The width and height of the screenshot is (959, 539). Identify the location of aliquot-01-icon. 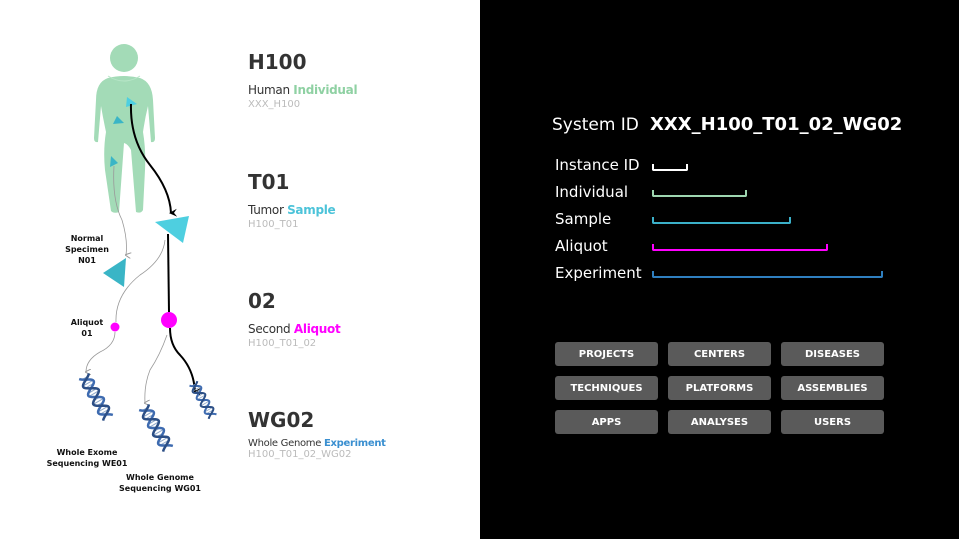
(115, 327).